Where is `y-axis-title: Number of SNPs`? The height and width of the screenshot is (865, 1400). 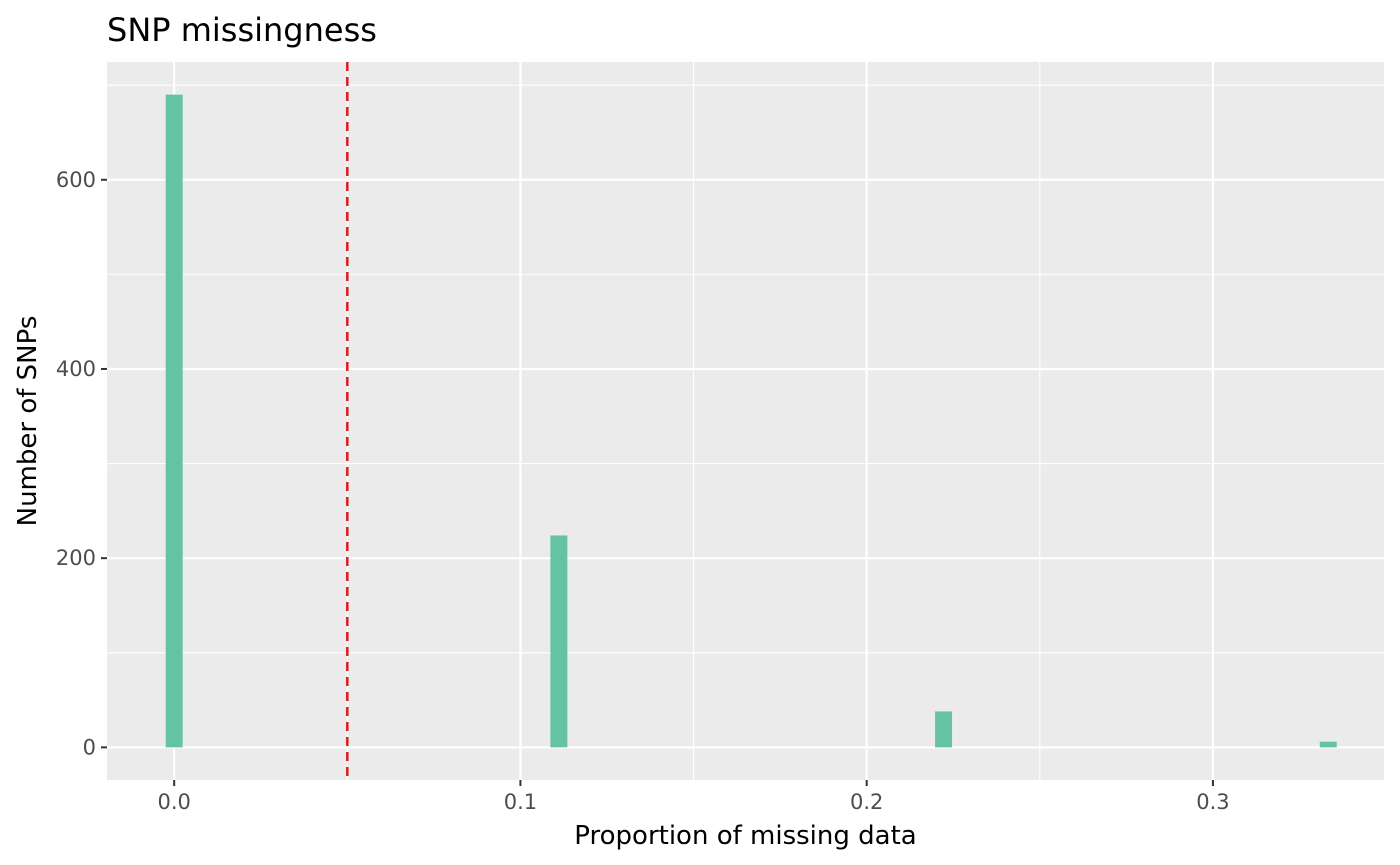 y-axis-title: Number of SNPs is located at coordinates (28, 421).